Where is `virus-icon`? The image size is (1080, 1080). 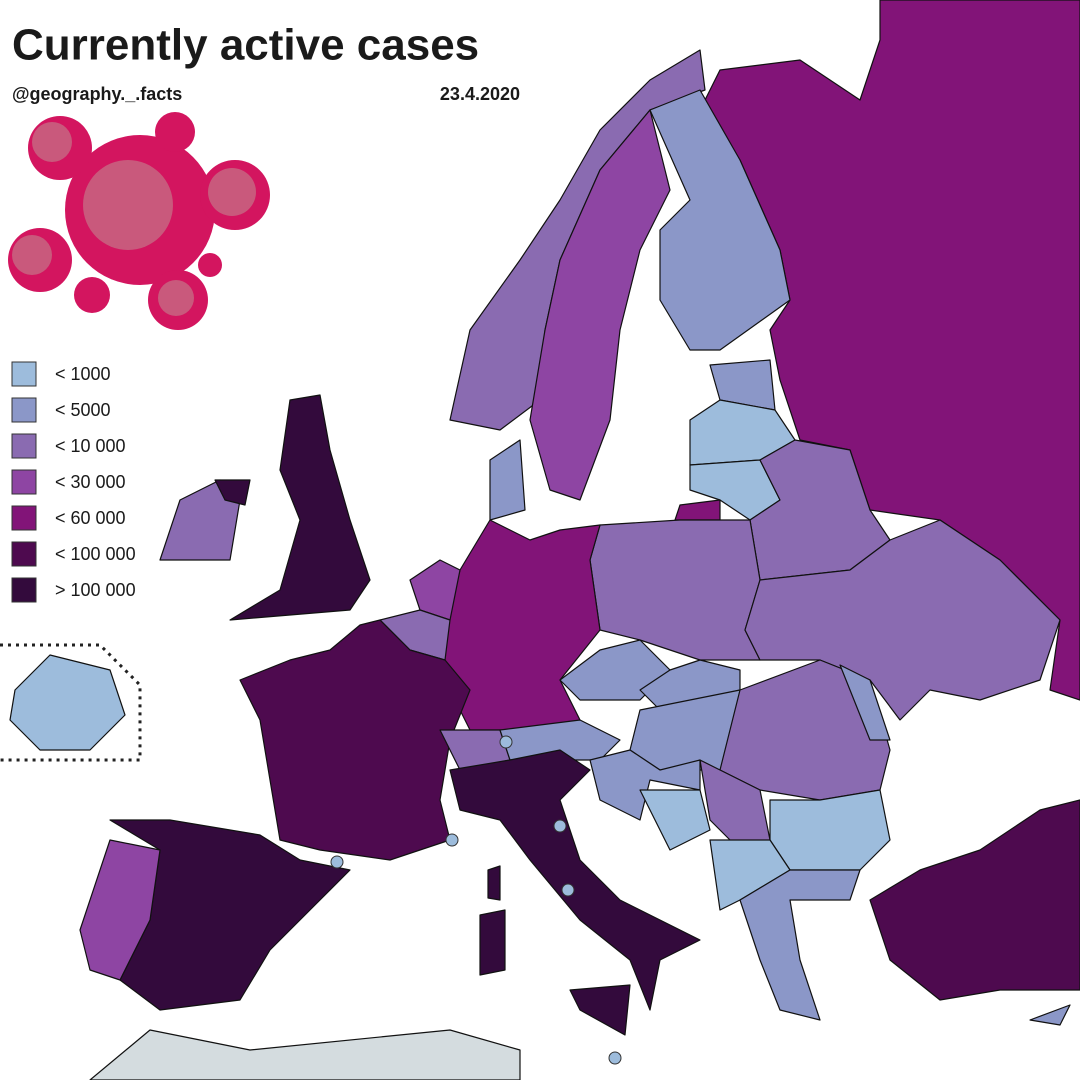
virus-icon is located at coordinates (139, 221).